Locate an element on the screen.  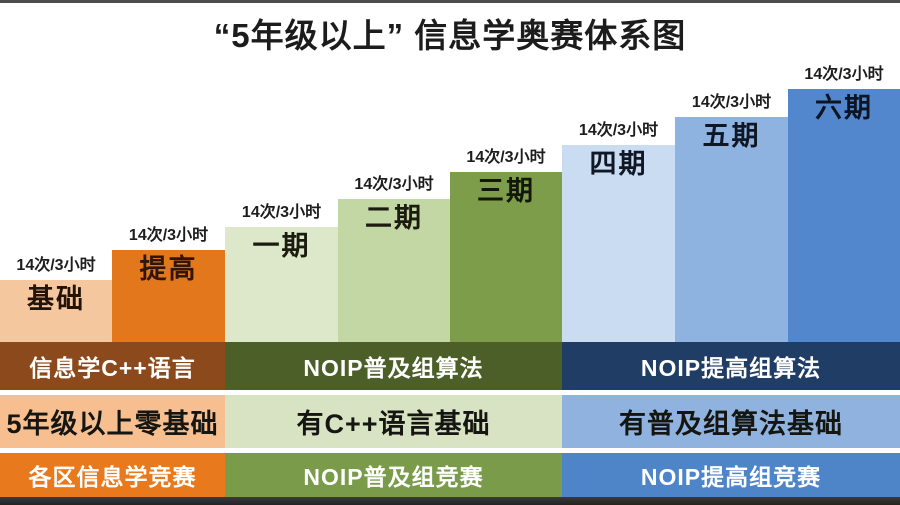
stair-bar-label: 六期 is located at coordinates (844, 108).